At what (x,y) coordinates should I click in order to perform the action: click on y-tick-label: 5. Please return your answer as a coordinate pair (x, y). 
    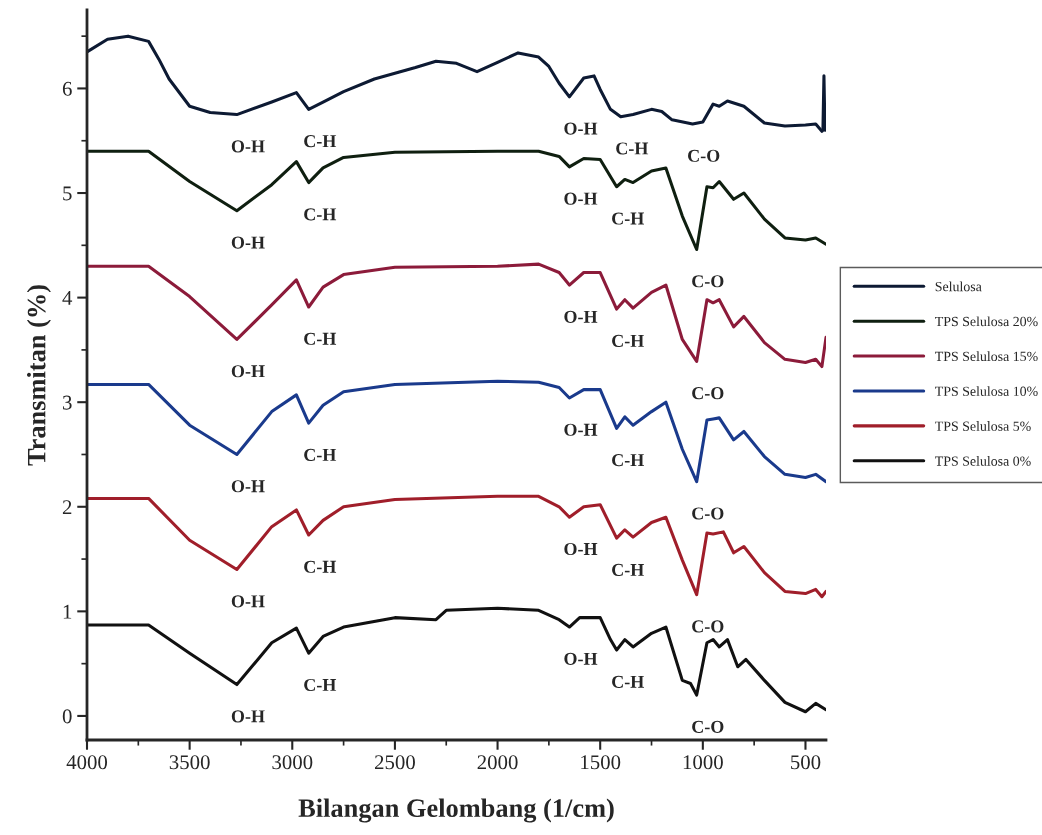
    Looking at the image, I should click on (67, 193).